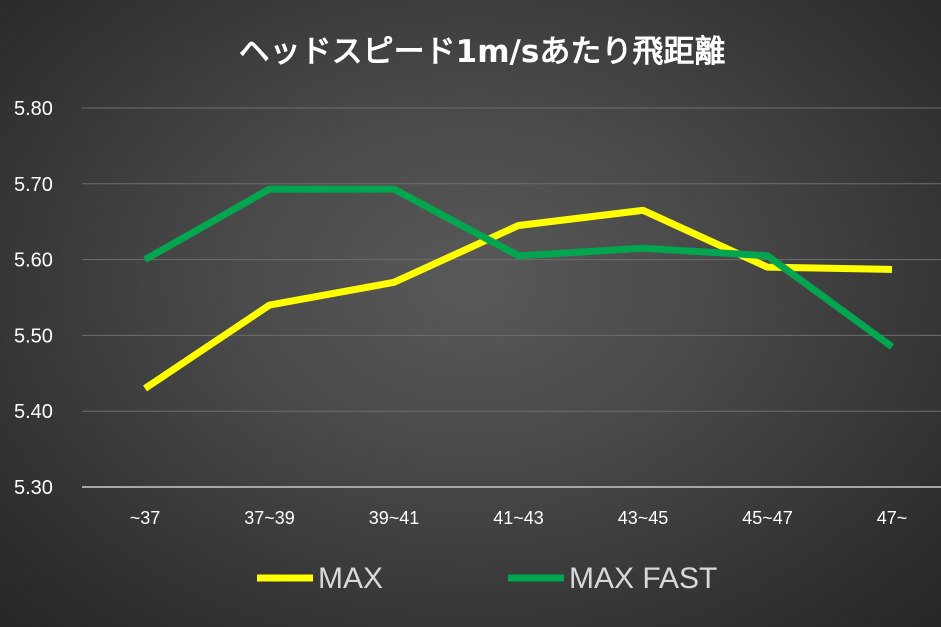  I want to click on x-tick-label: ~37, so click(145, 518).